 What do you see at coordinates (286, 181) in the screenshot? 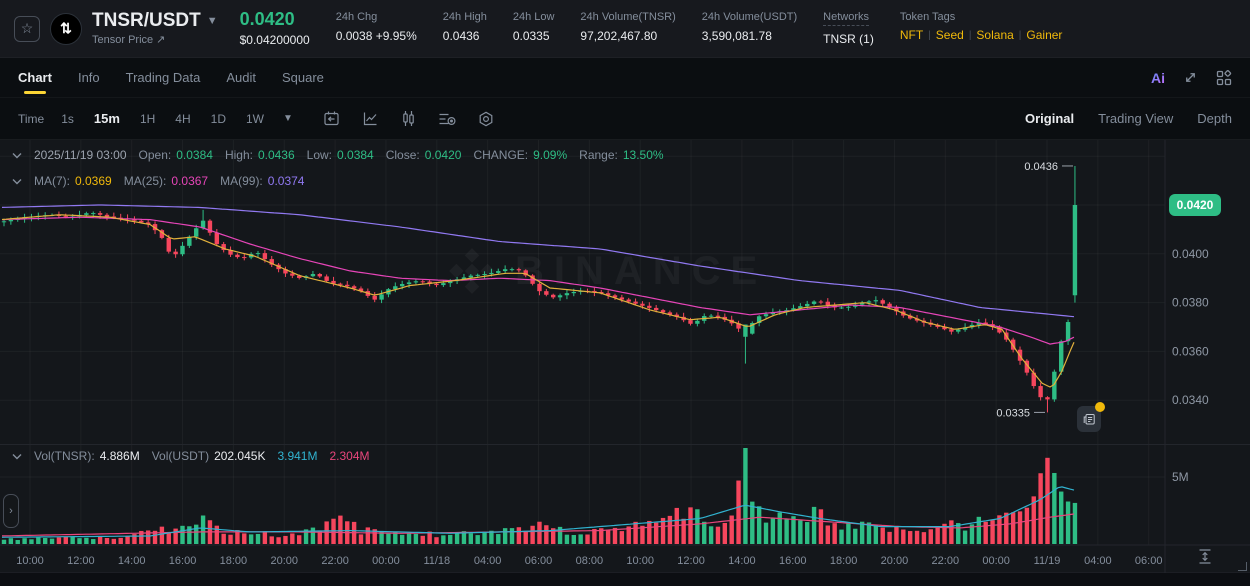
I see `ma99-value: 0.0374` at bounding box center [286, 181].